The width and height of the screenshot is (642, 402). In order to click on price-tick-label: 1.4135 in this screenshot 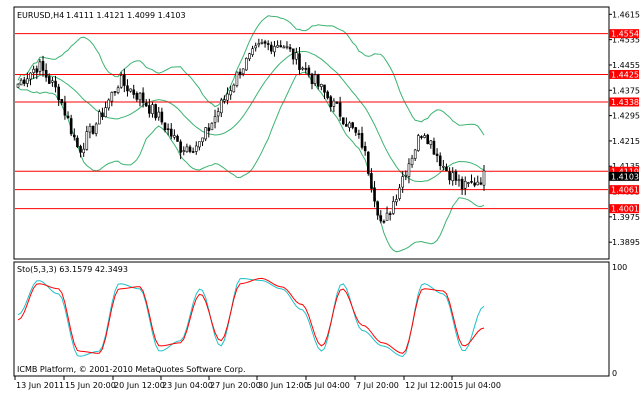, I will do `click(626, 166)`.